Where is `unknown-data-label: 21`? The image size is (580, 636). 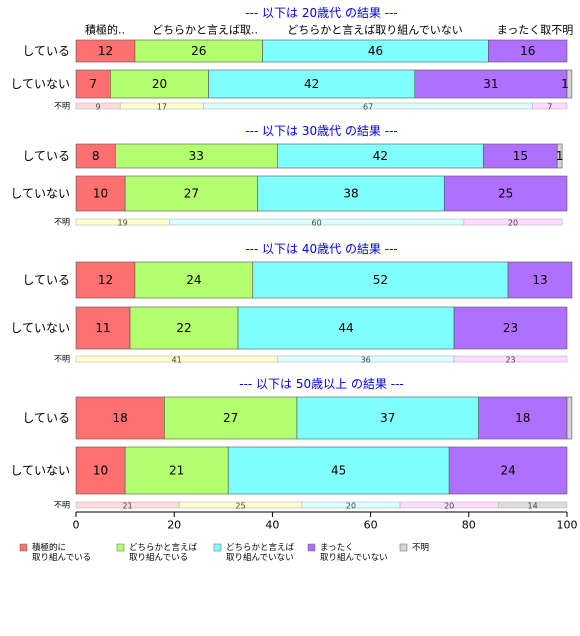 unknown-data-label: 21 is located at coordinates (127, 506).